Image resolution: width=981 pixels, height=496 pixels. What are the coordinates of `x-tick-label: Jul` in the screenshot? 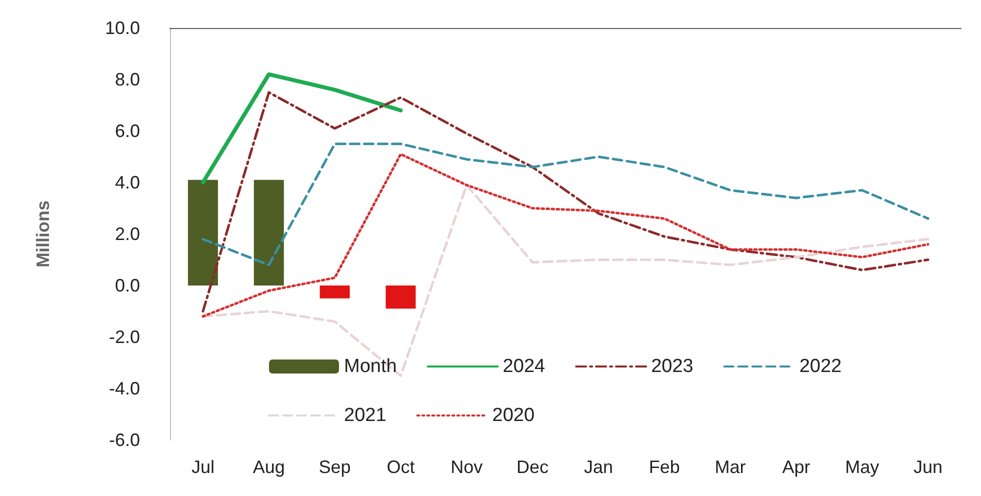 It's located at (202, 467).